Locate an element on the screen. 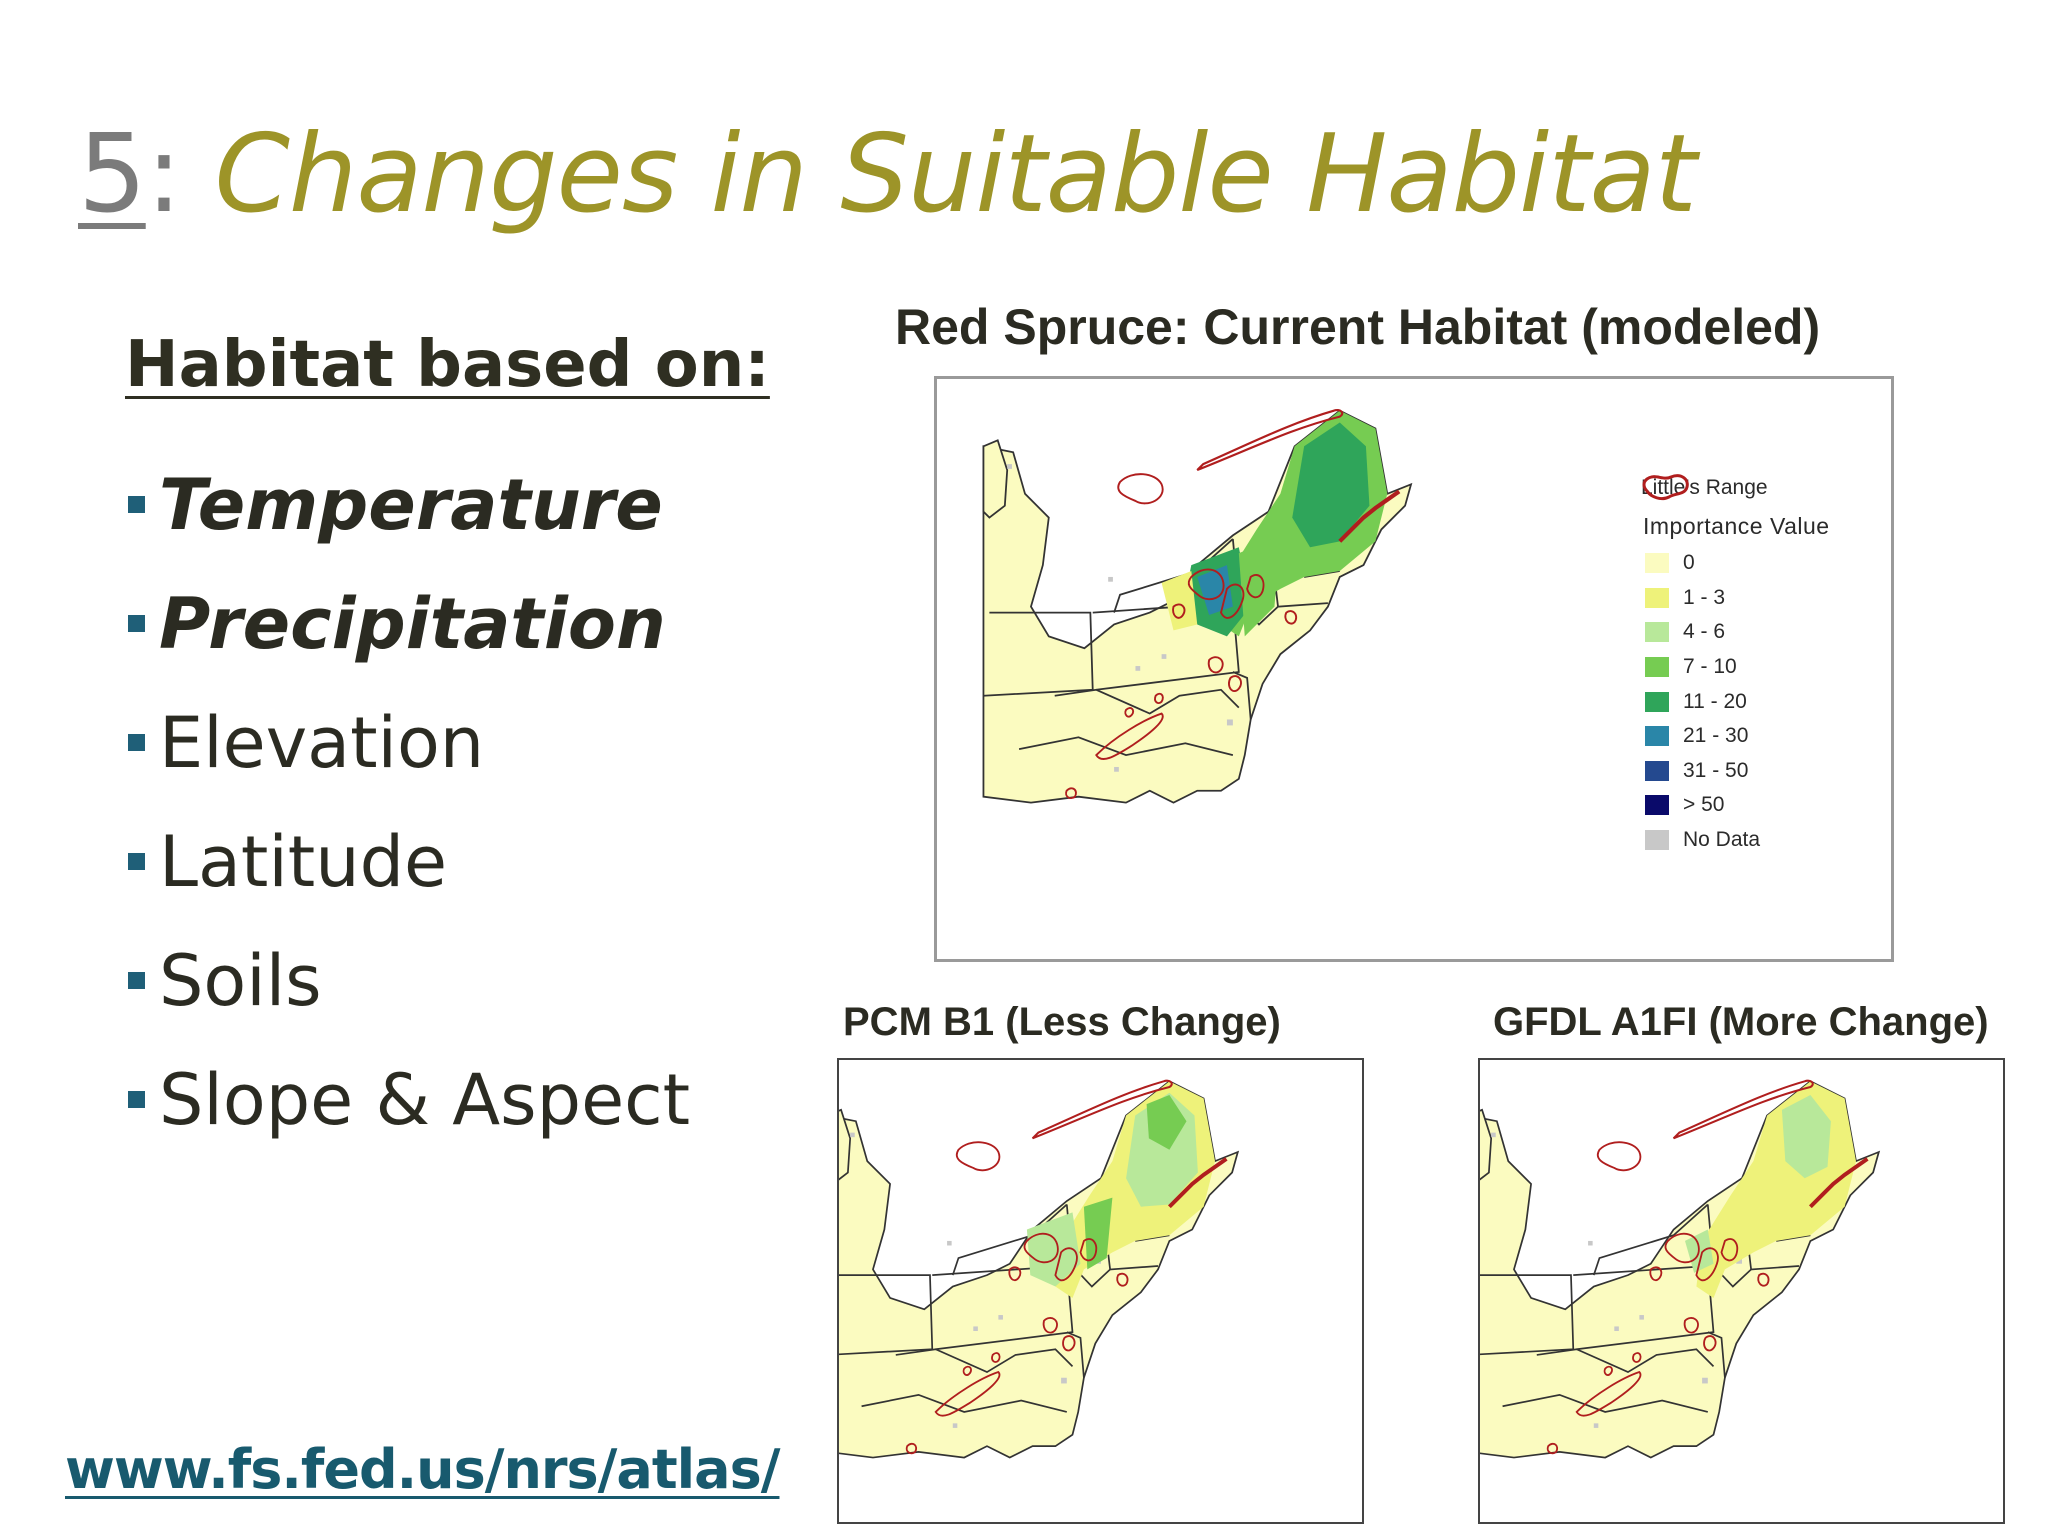 The height and width of the screenshot is (1536, 2048). legend-label: 7 - 10 is located at coordinates (1710, 667).